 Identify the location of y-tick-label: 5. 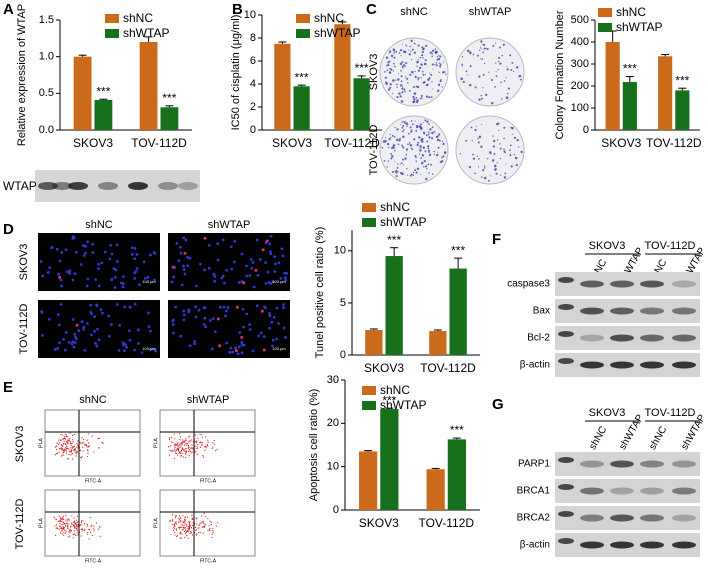
(343, 303).